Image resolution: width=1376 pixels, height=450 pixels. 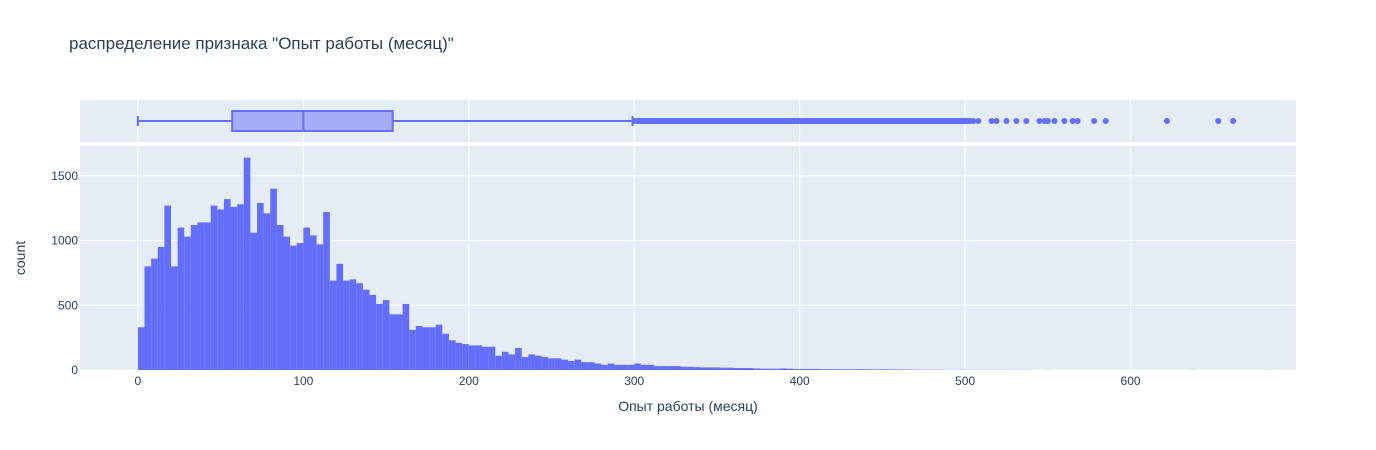 I want to click on x-axis-title: Опыт работы (месяц), so click(x=688, y=406).